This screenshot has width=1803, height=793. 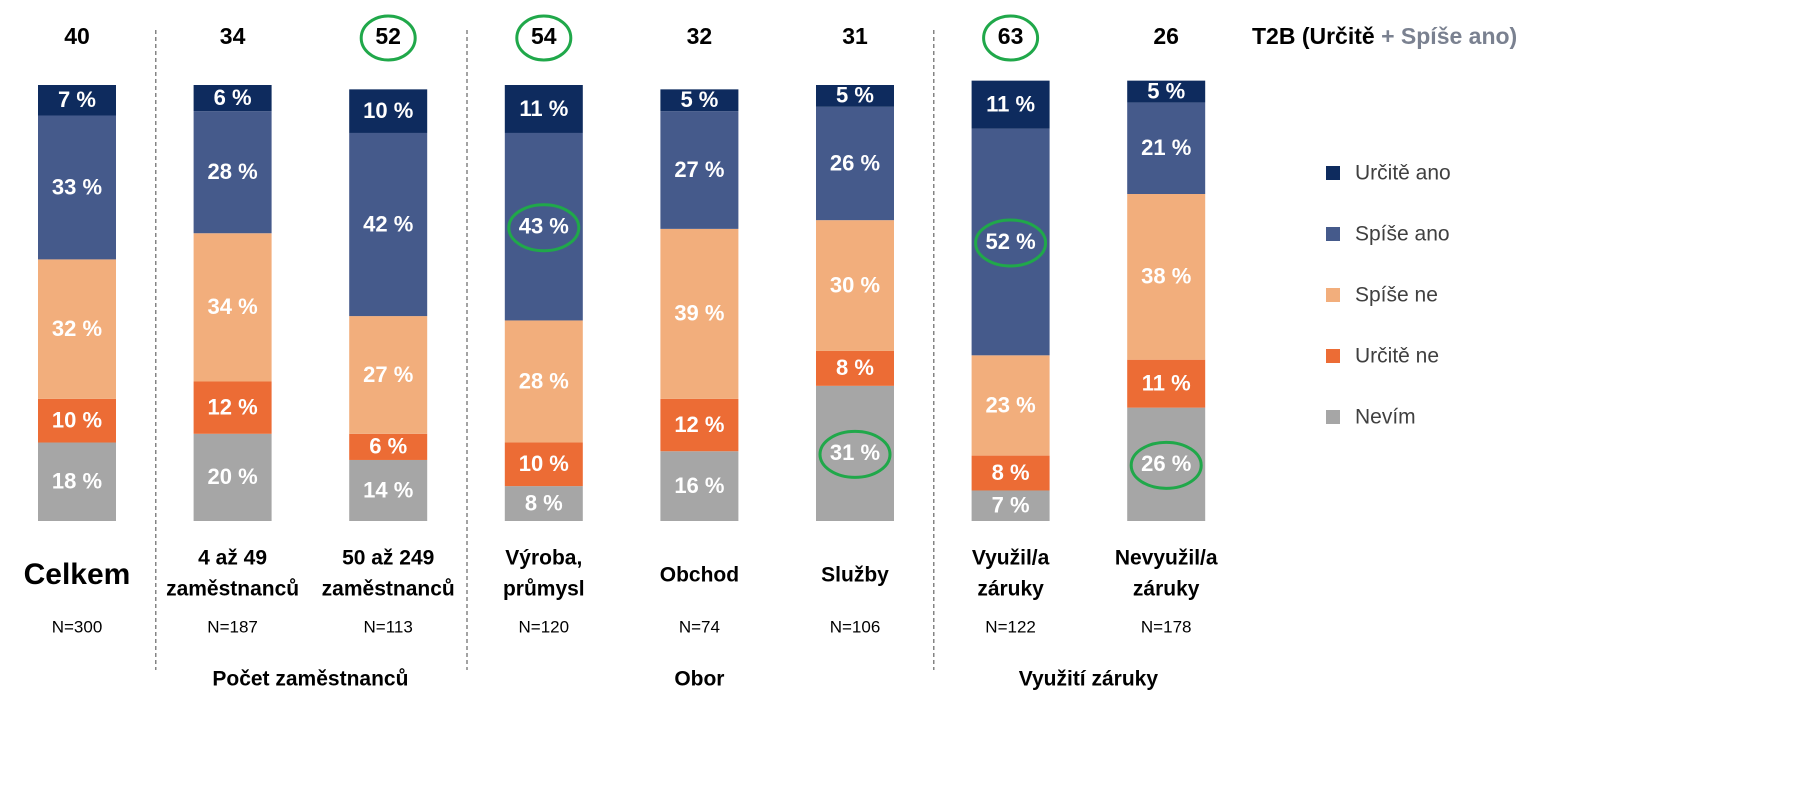 I want to click on value-label: 28 %, so click(x=544, y=380).